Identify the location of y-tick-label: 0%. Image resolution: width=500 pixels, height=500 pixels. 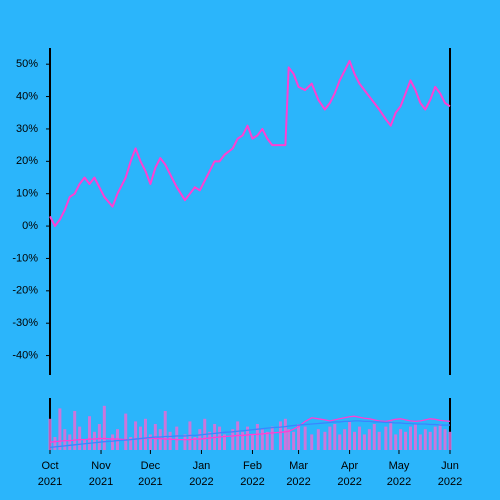
(30, 226).